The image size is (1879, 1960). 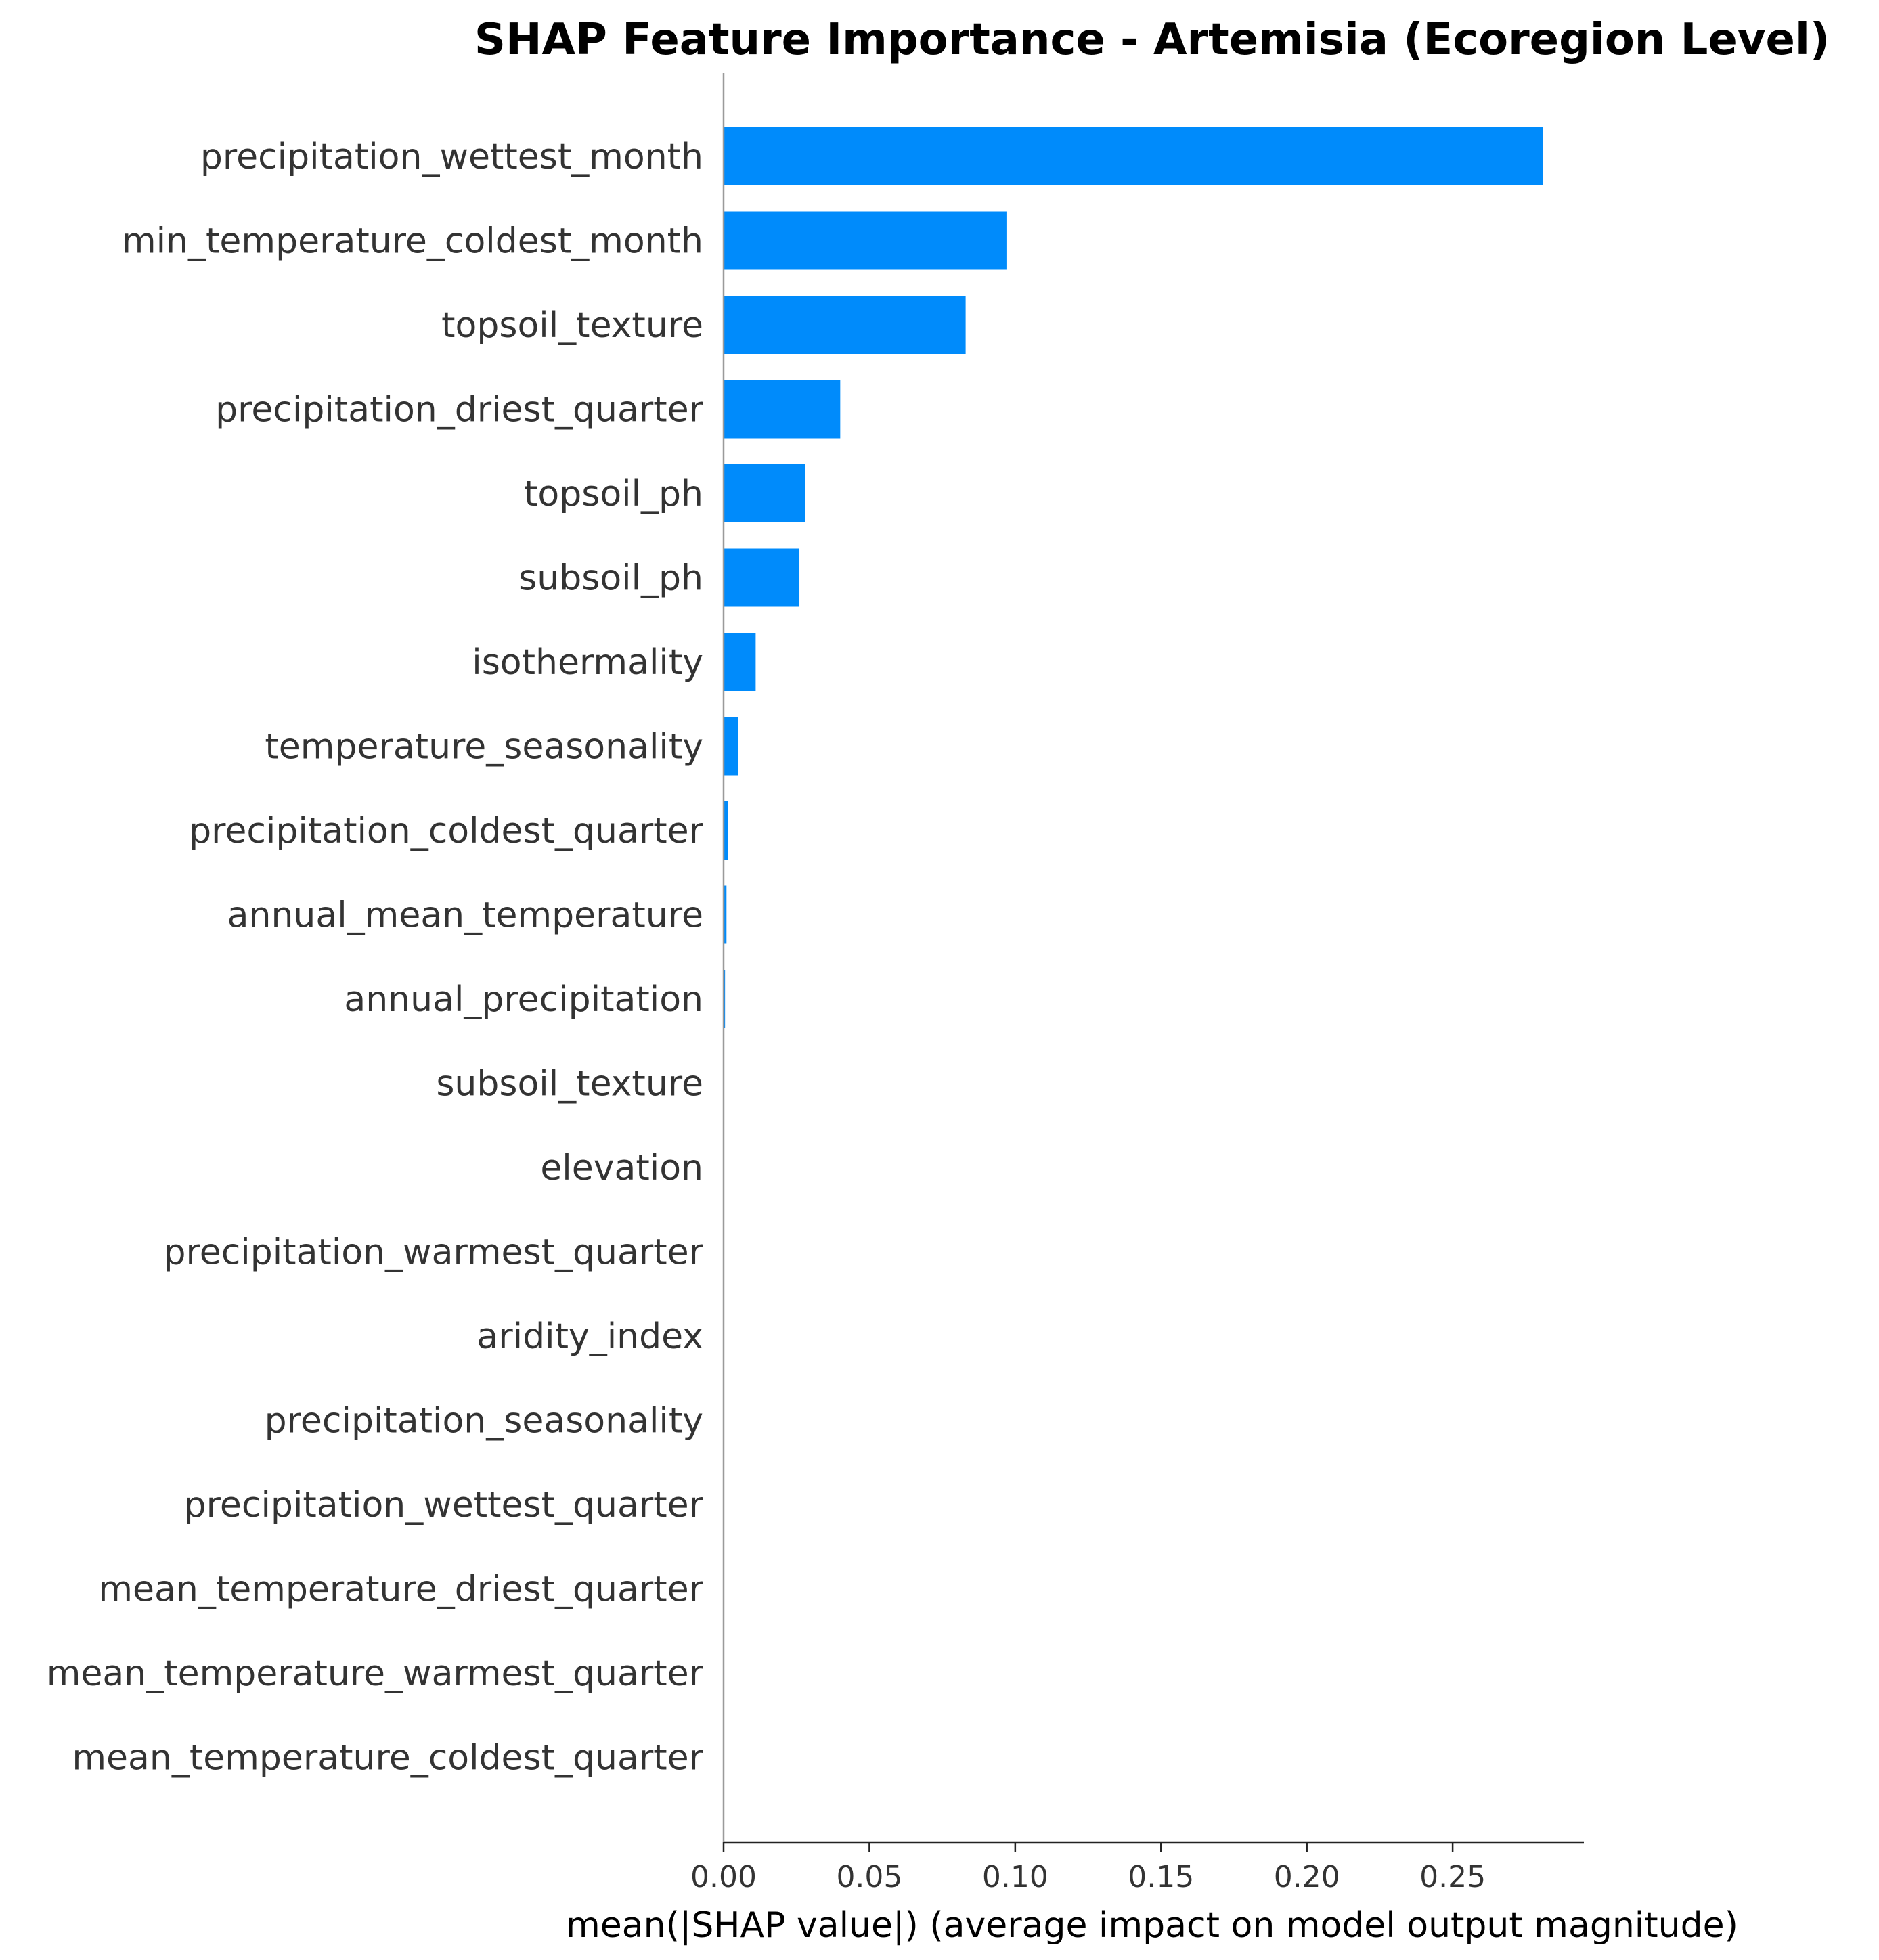 What do you see at coordinates (590, 1336) in the screenshot?
I see `y-tick-label: aridity_index` at bounding box center [590, 1336].